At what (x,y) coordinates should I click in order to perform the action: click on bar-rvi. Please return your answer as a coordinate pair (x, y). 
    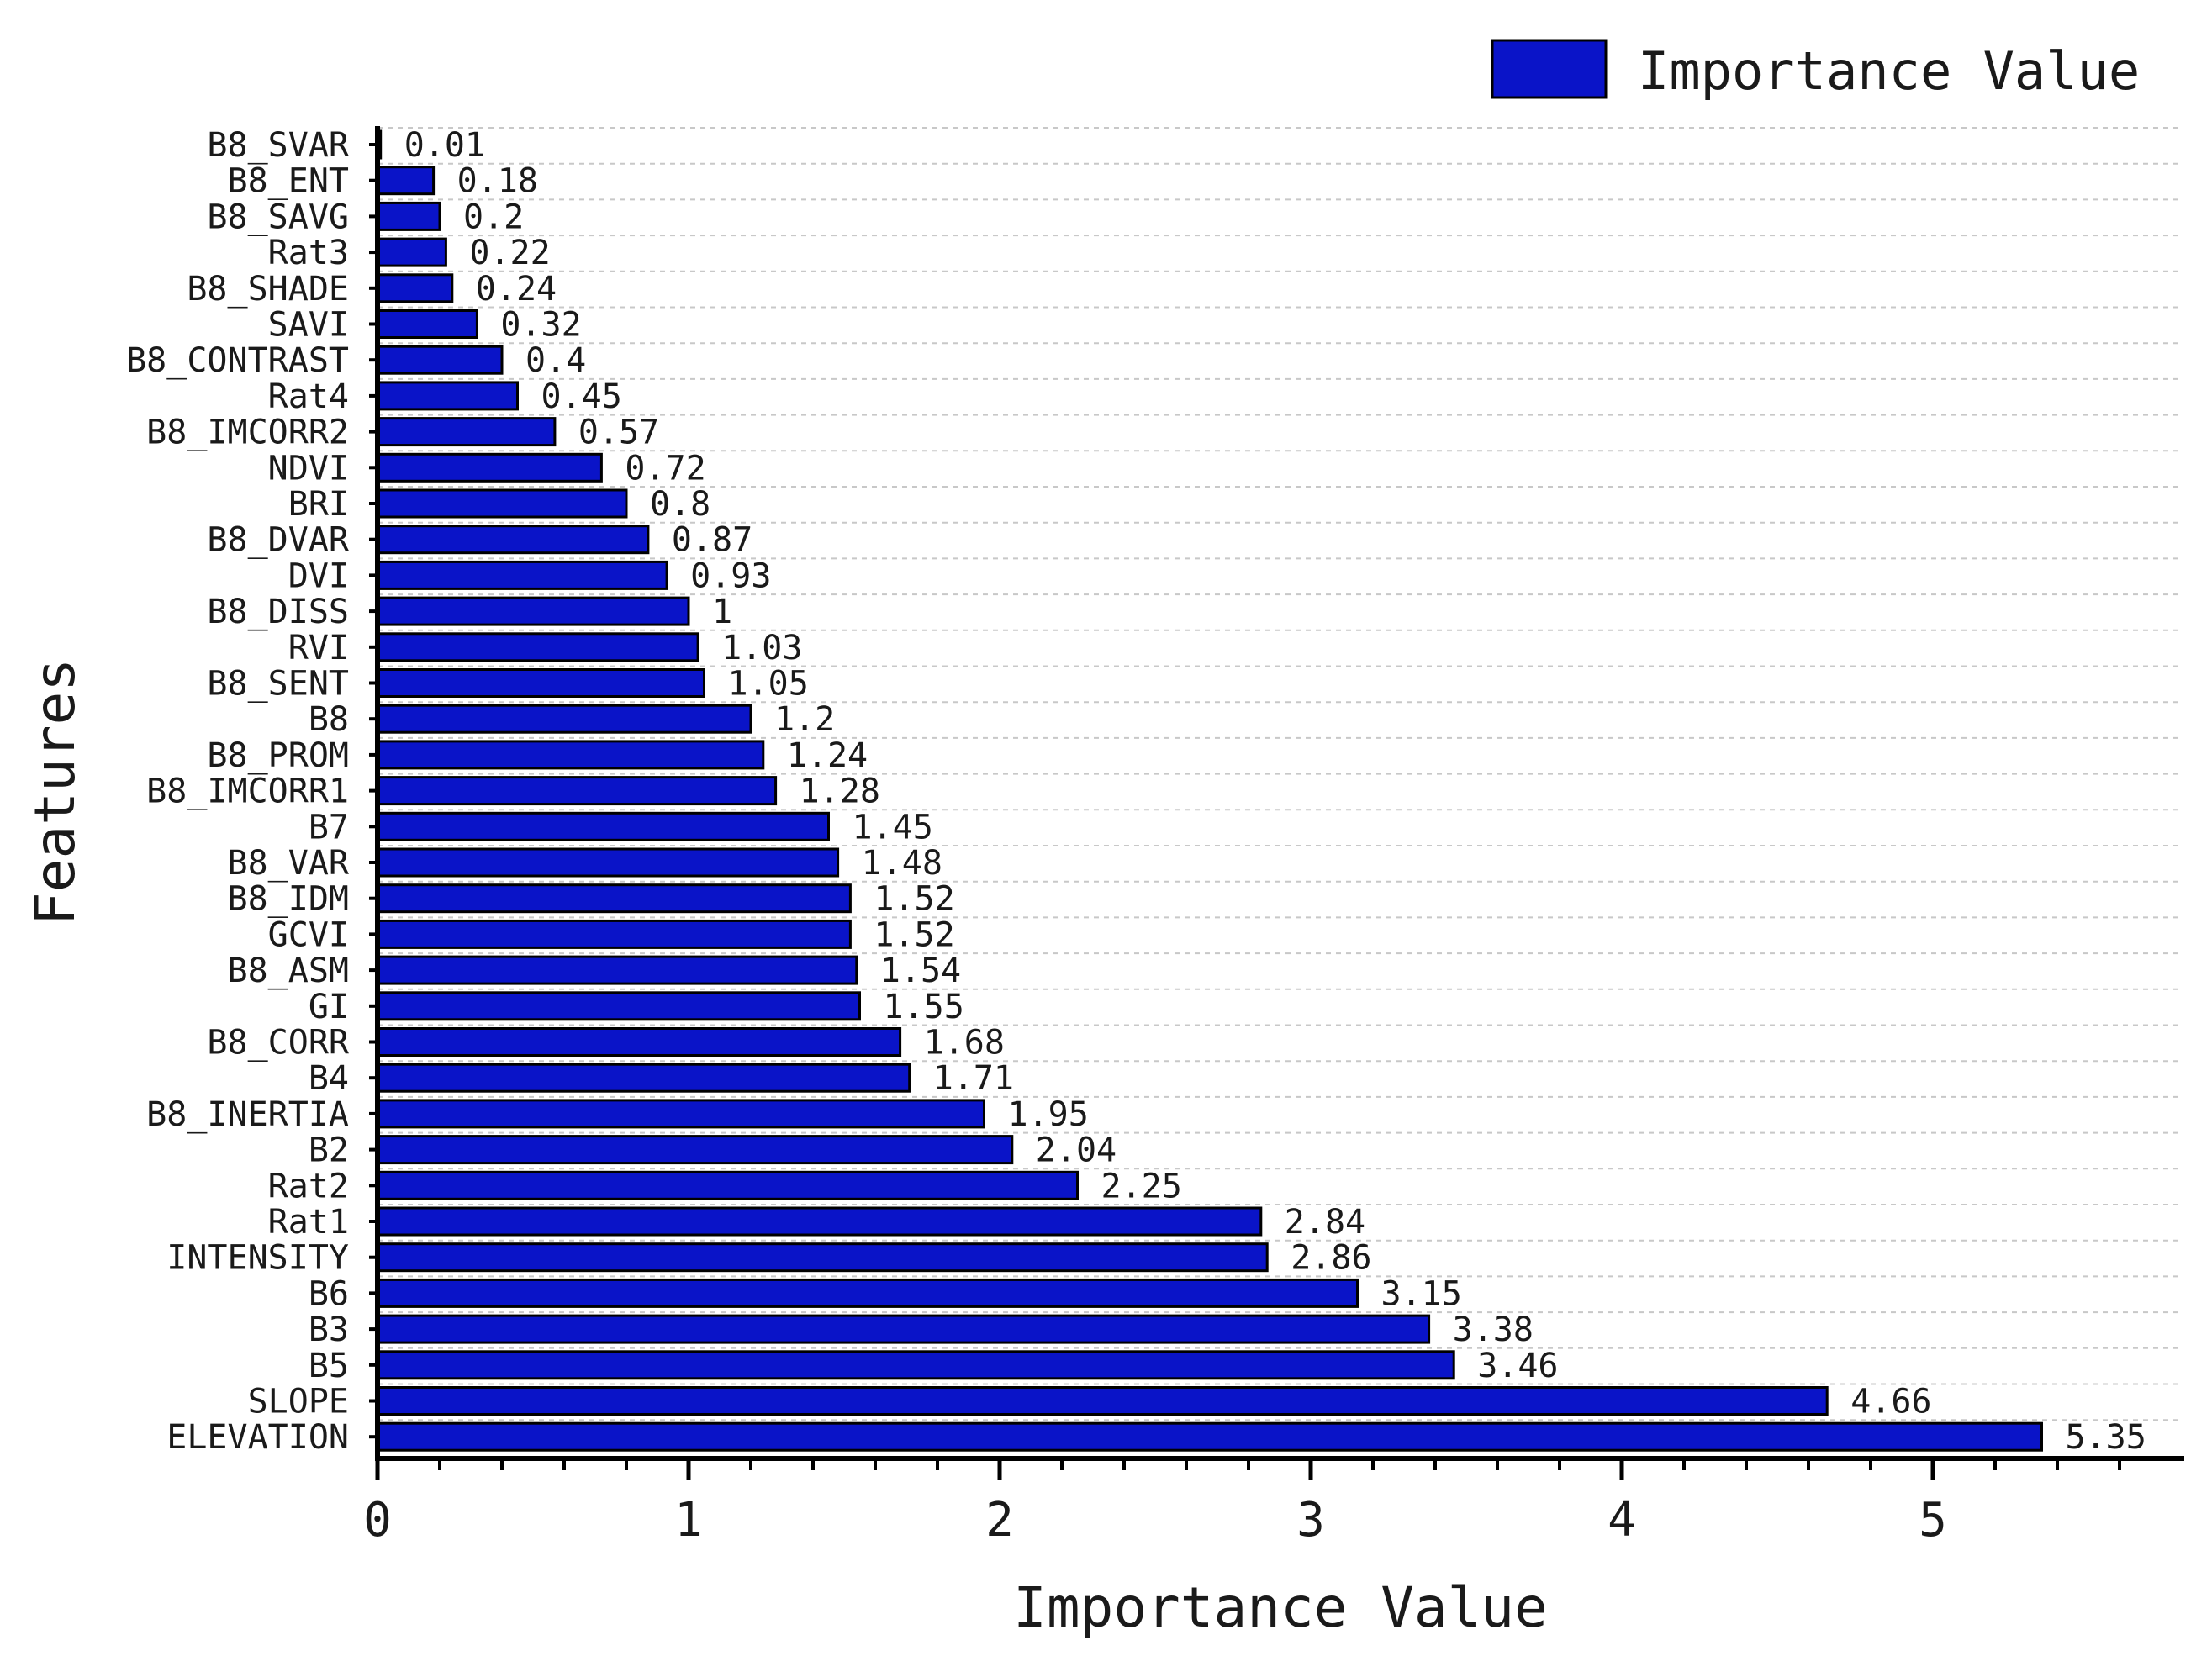
    Looking at the image, I should click on (537, 647).